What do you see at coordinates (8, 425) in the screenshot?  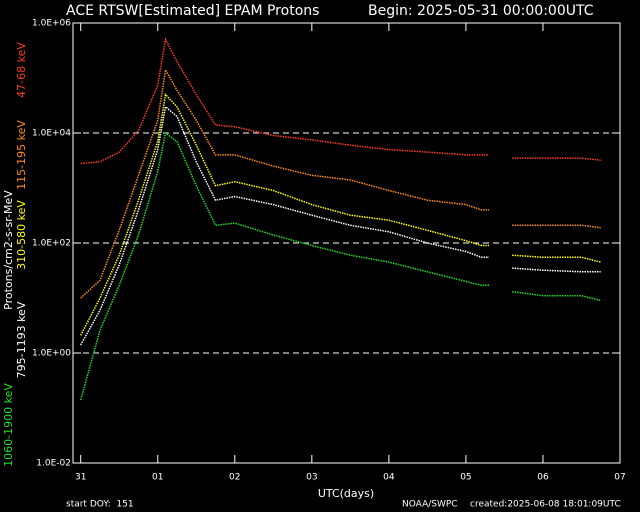 I see `legend-label: 1060-1900 keV` at bounding box center [8, 425].